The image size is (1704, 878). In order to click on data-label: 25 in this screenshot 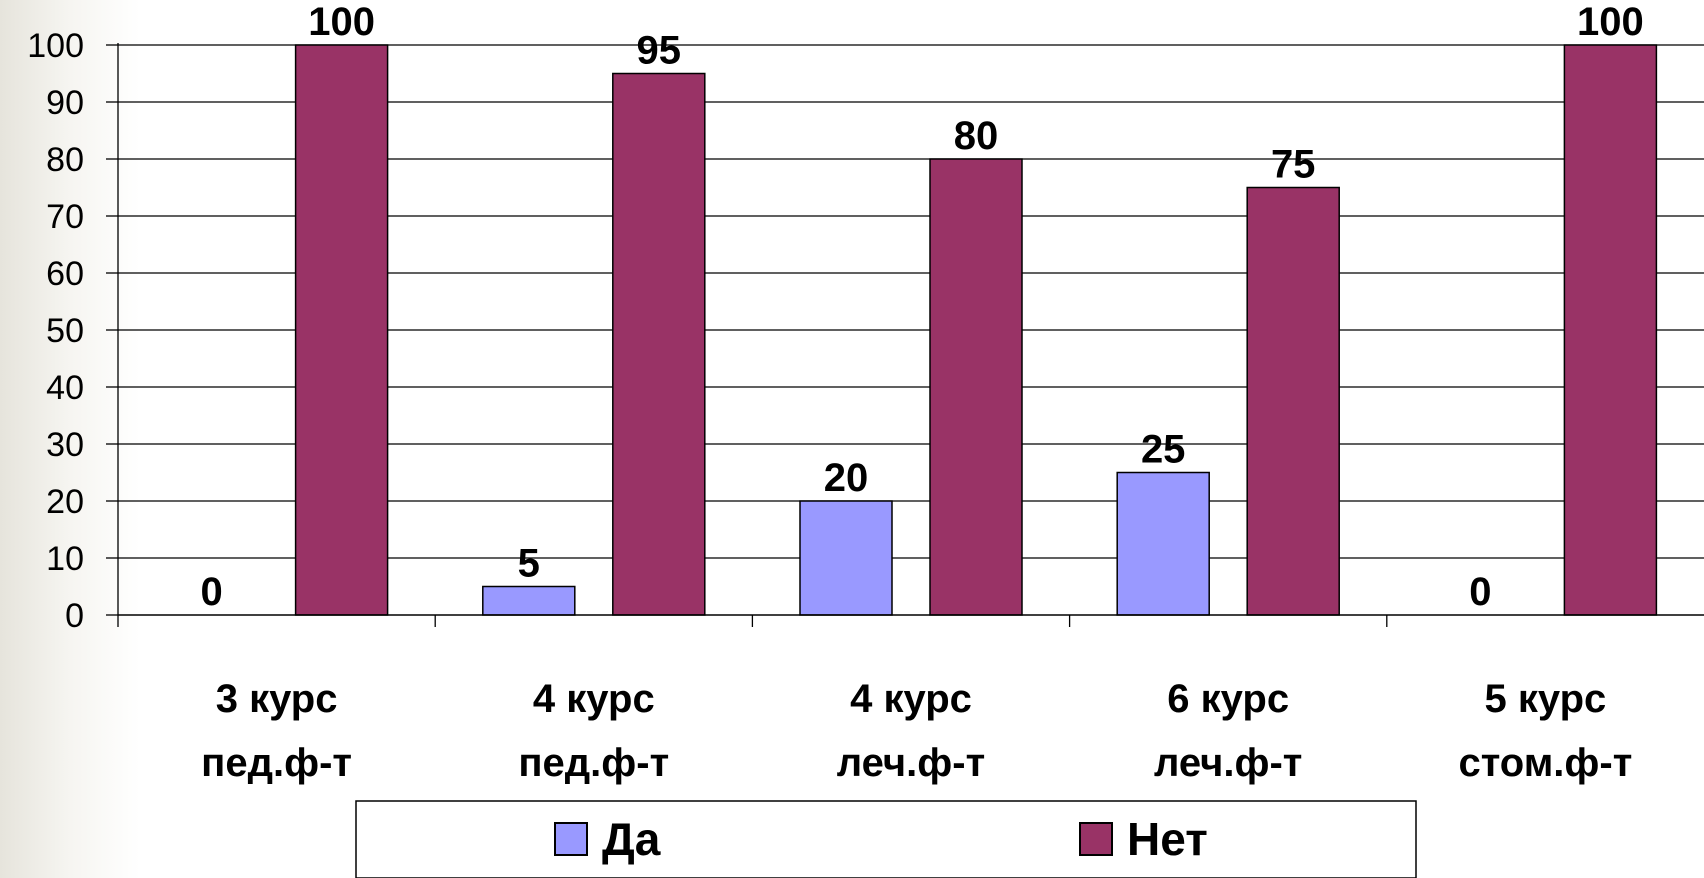, I will do `click(1163, 450)`.